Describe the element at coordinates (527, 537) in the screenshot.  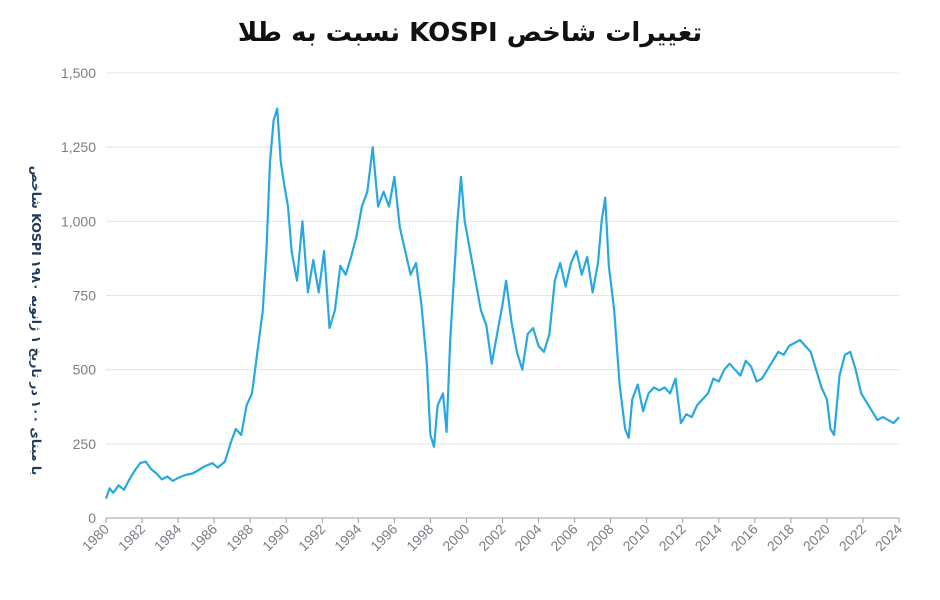
I see `x-tick-label: 2004` at that location.